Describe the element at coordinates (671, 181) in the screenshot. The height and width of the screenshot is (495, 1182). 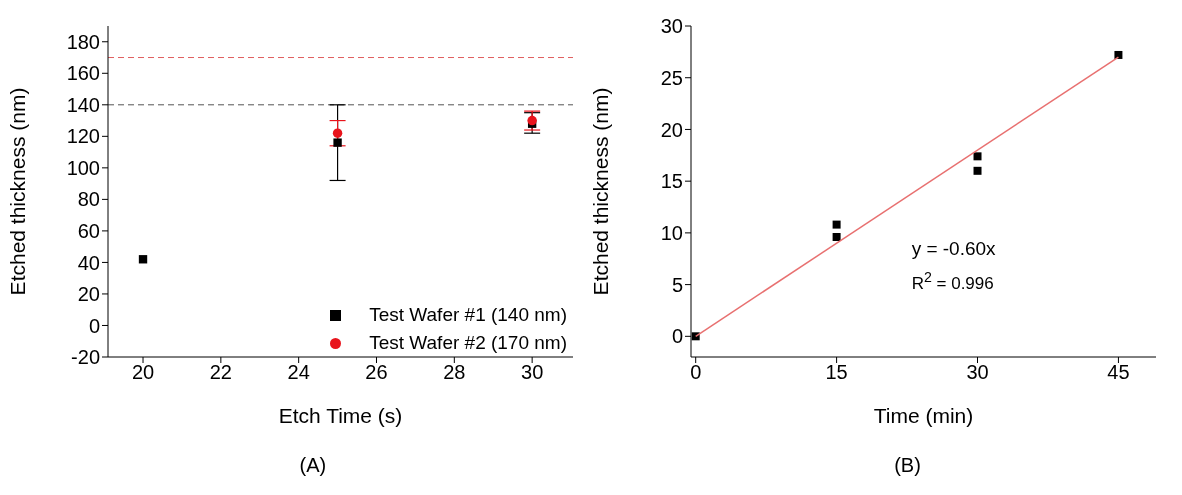
I see `y-tick-label: 15` at that location.